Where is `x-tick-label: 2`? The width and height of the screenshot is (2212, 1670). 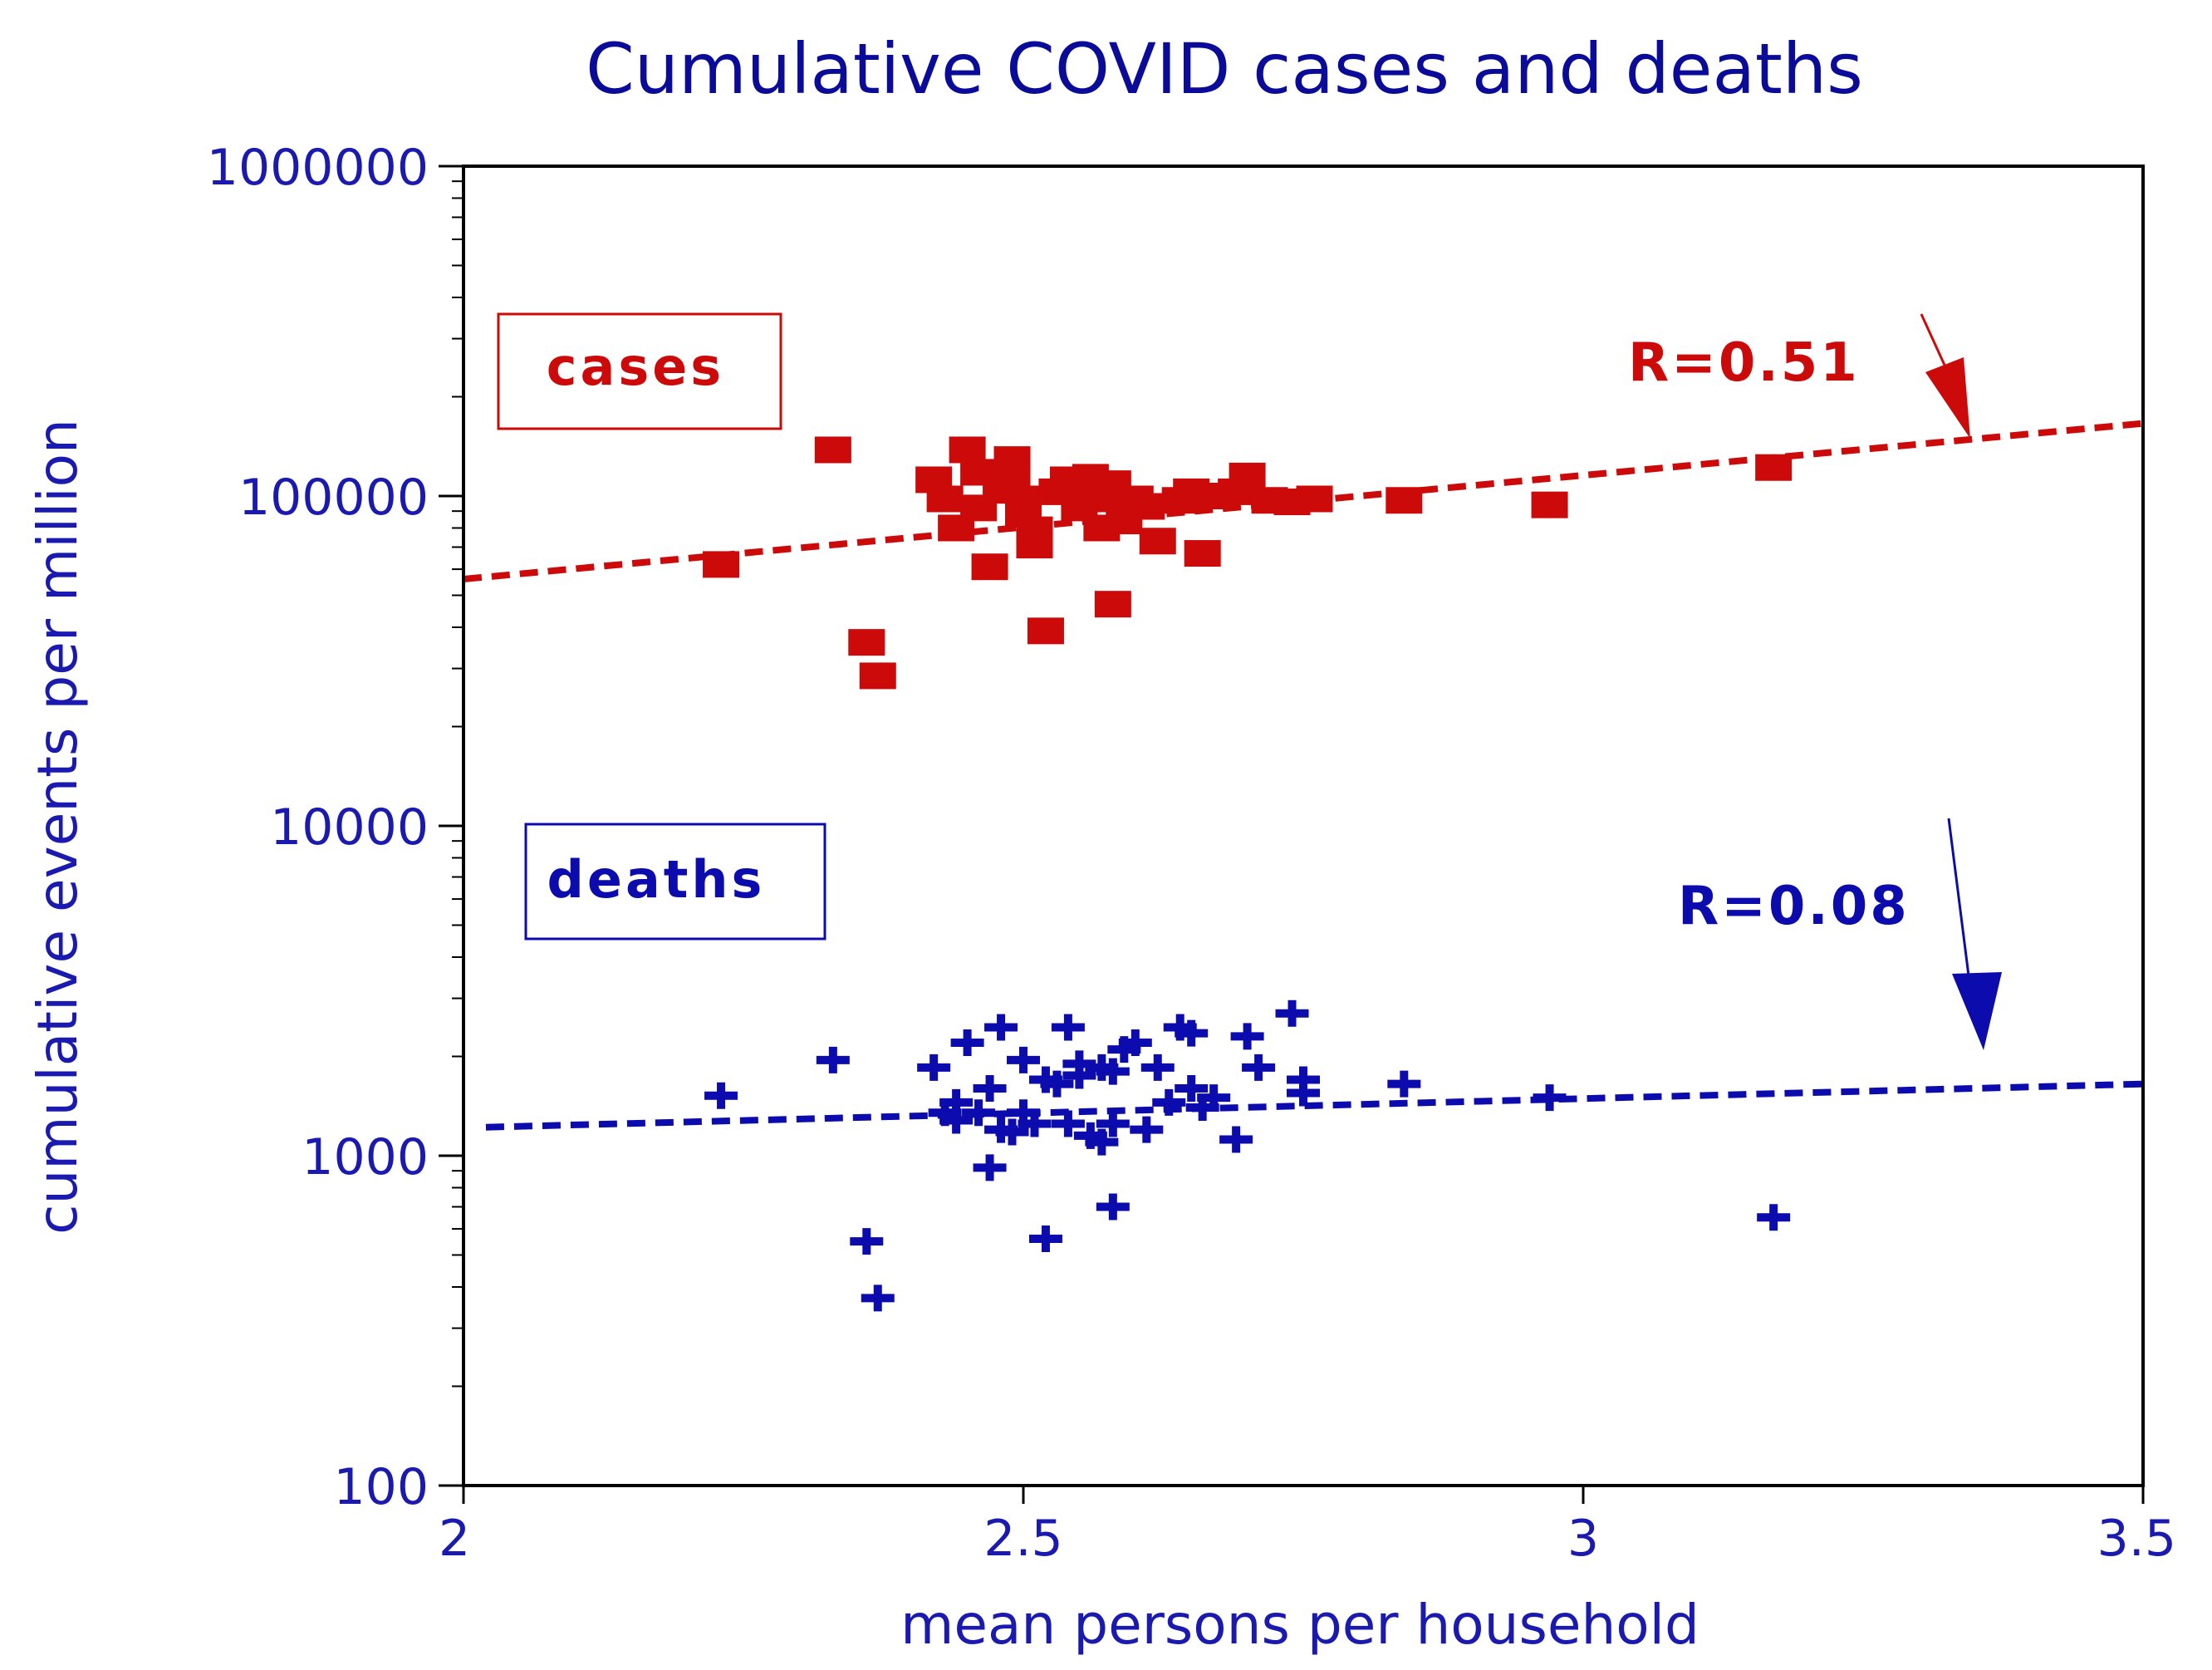
x-tick-label: 2 is located at coordinates (454, 1539).